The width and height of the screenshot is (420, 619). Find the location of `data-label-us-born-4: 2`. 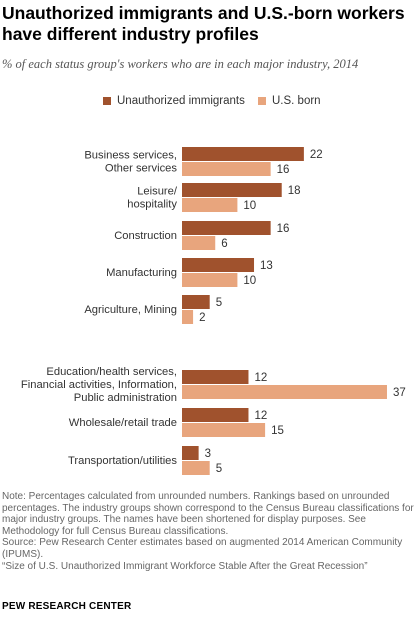

data-label-us-born-4: 2 is located at coordinates (202, 318).